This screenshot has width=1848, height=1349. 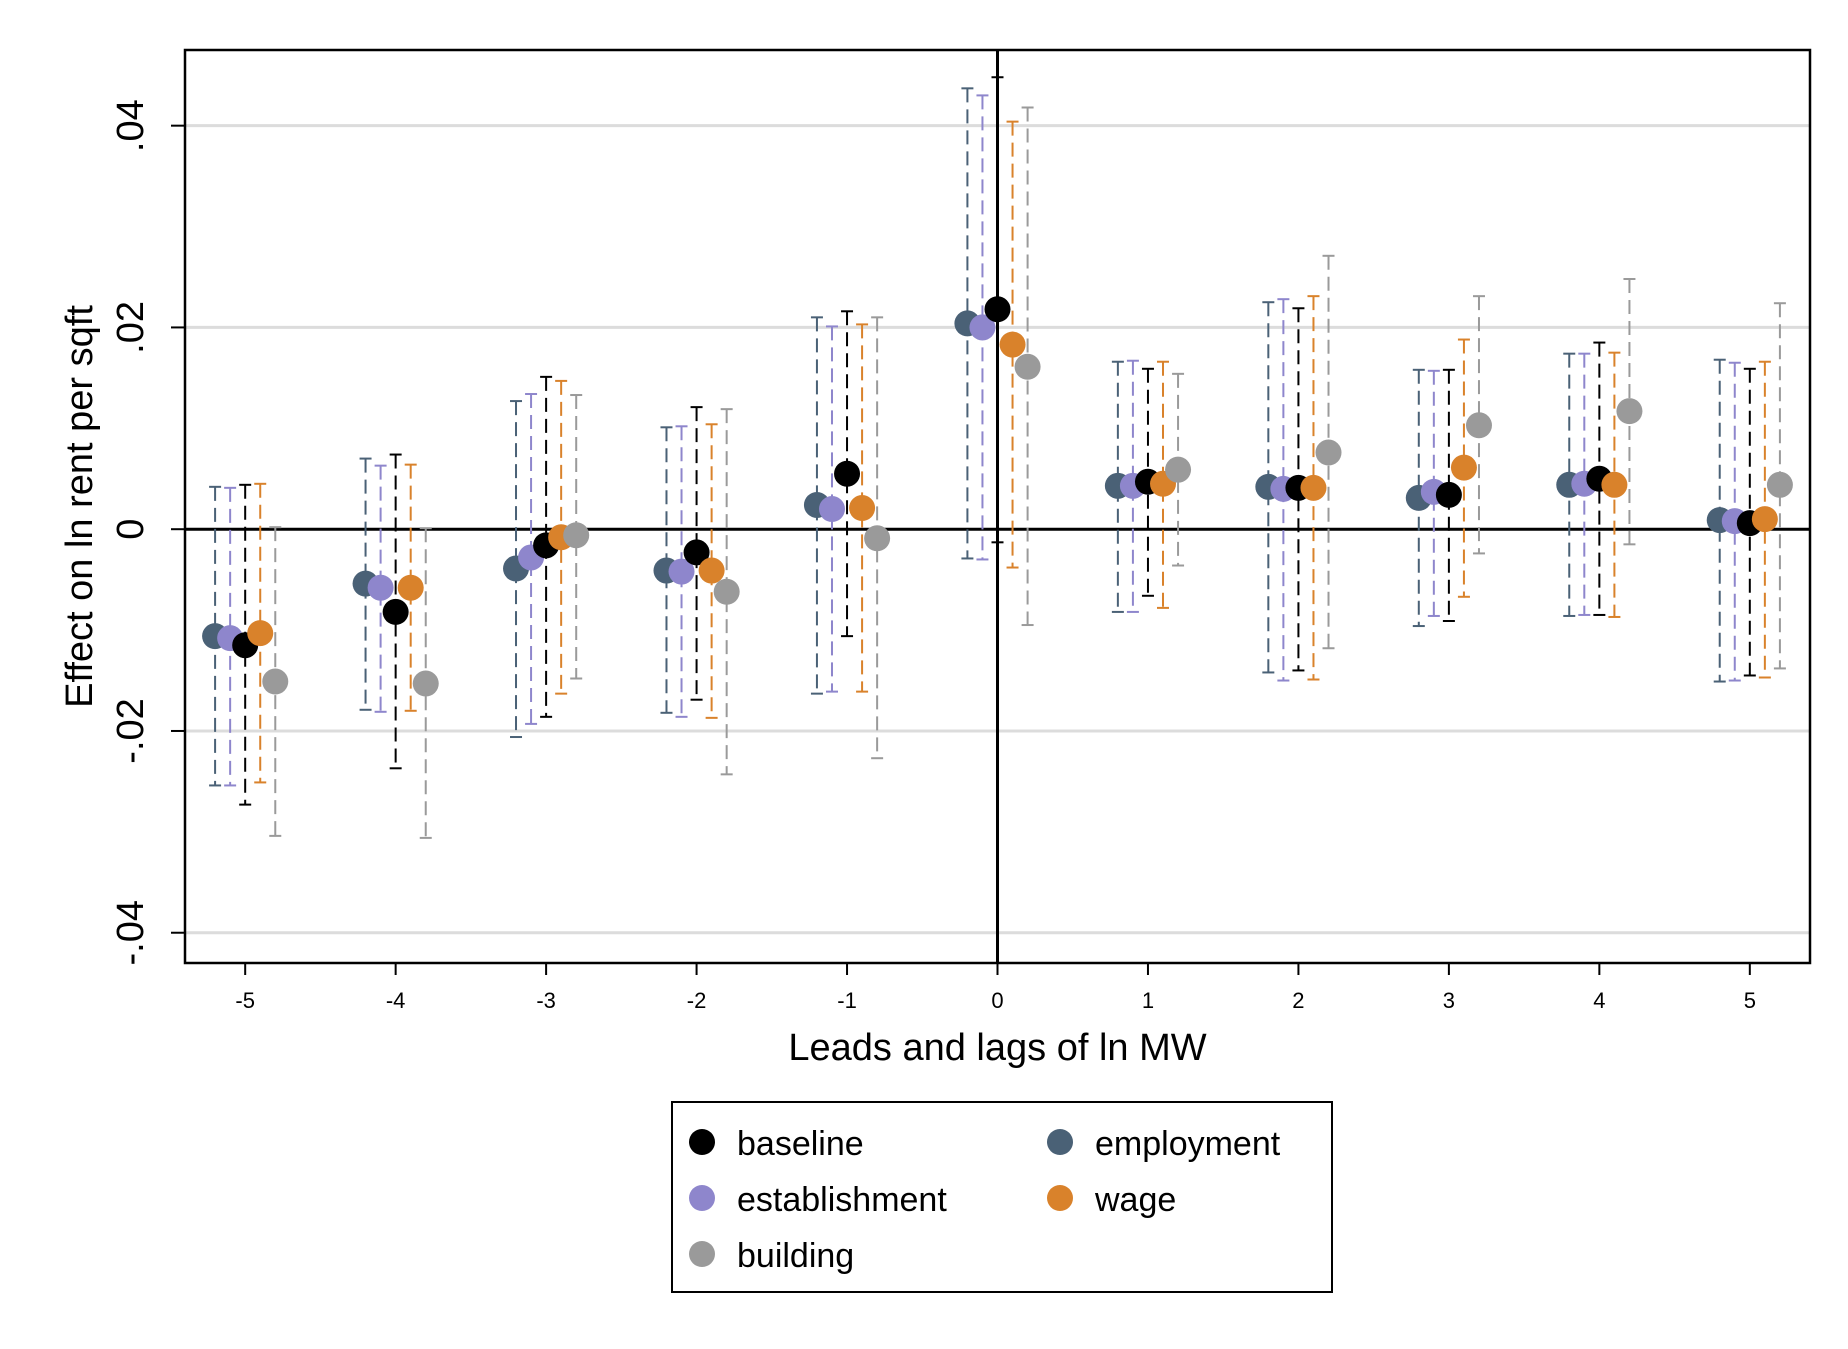 What do you see at coordinates (1060, 1198) in the screenshot?
I see `legend-marker-wage` at bounding box center [1060, 1198].